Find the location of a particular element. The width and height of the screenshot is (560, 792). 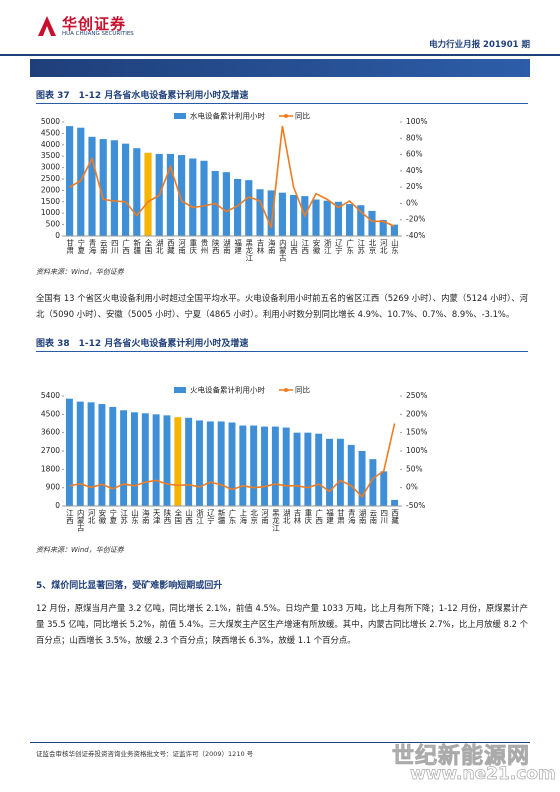

y-tick-label: 1000 is located at coordinates (50, 212).